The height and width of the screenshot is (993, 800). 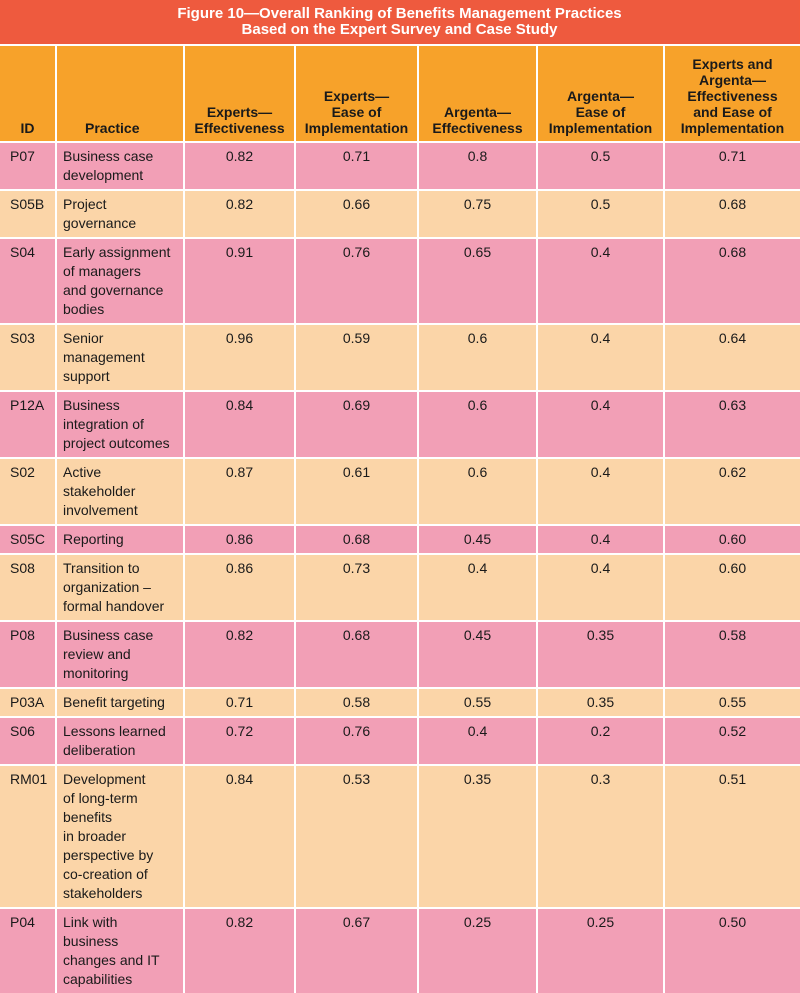 What do you see at coordinates (82, 472) in the screenshot?
I see `cell-practice-line: Active` at bounding box center [82, 472].